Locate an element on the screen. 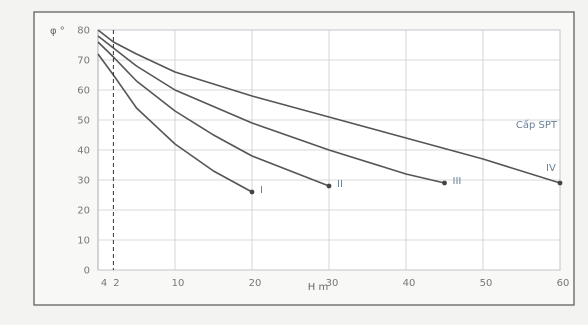 This screenshot has height=325, width=588. y-tick-label: 70 is located at coordinates (83, 61).